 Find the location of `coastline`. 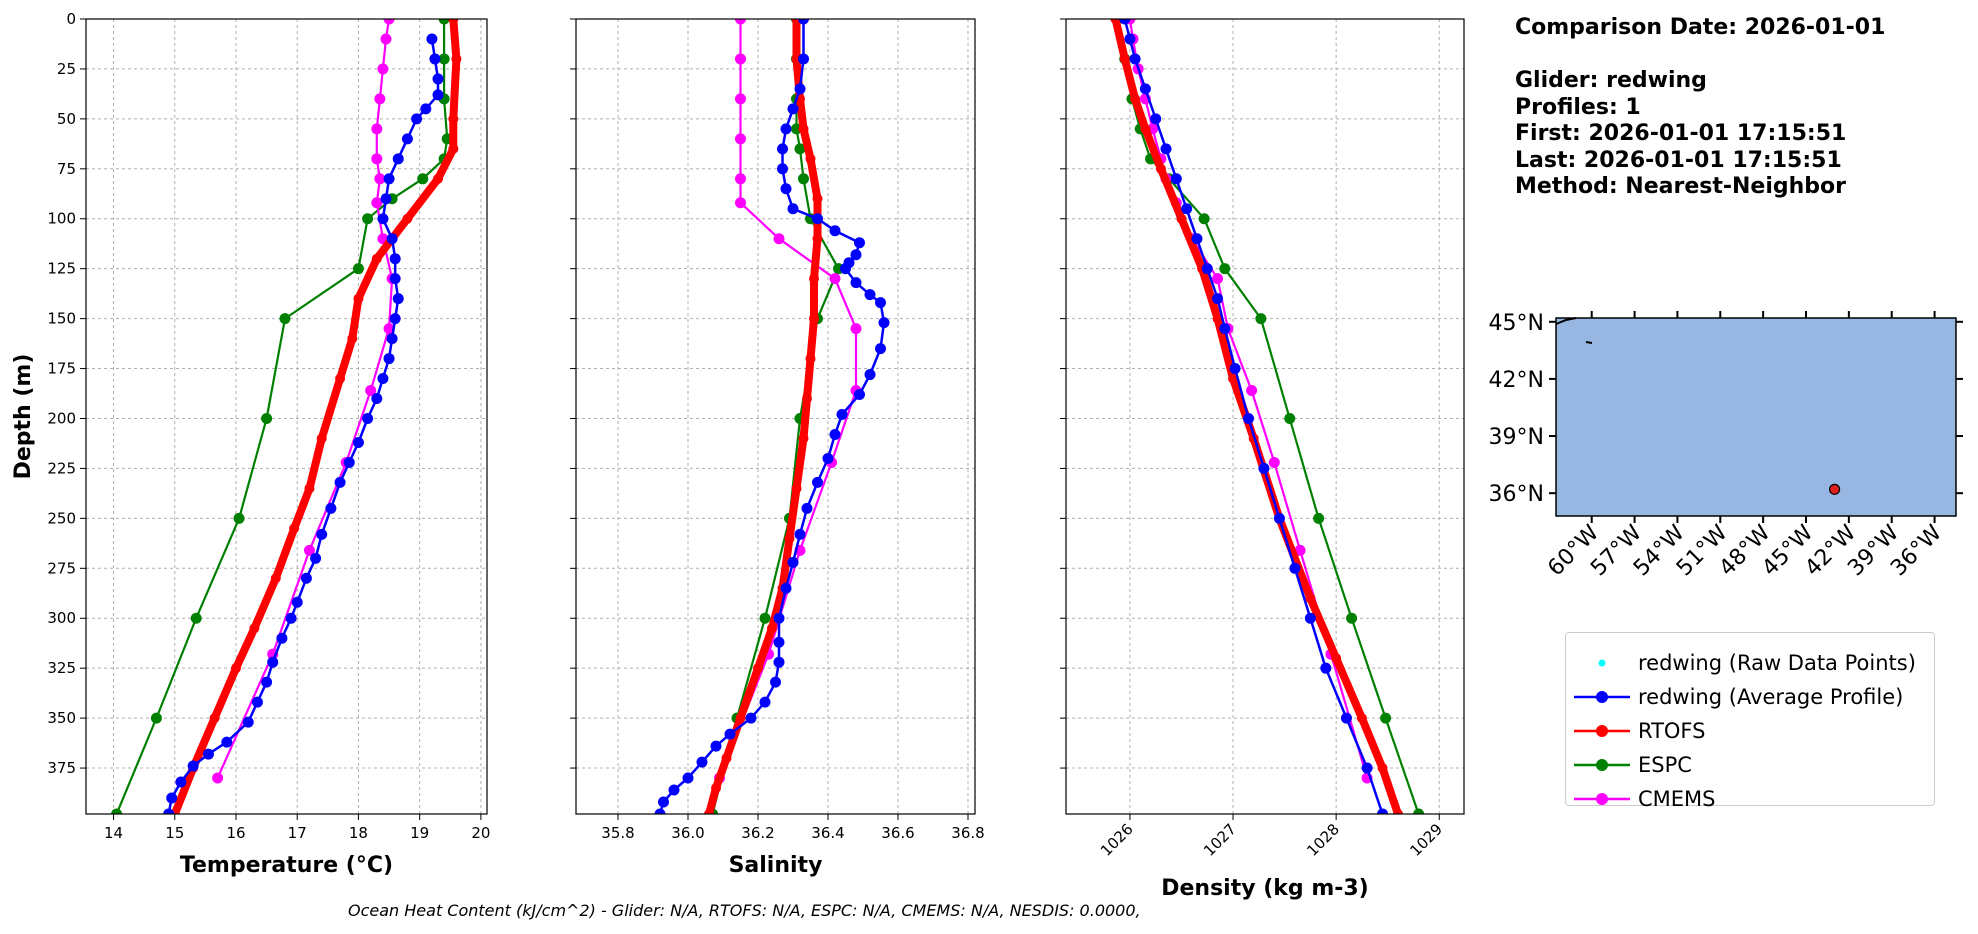

coastline is located at coordinates (1589, 342).